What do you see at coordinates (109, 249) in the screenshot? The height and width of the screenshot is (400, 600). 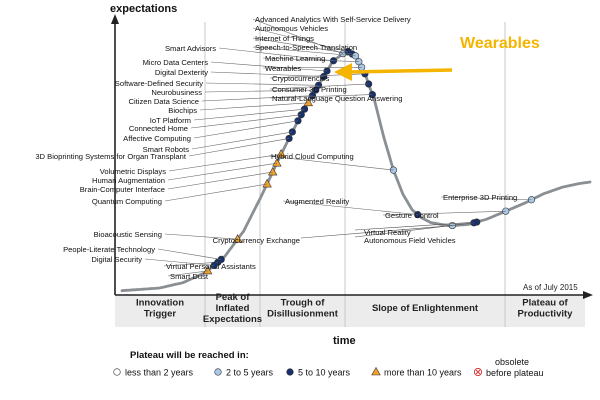 I see `technology-label: People-Literate Technology` at bounding box center [109, 249].